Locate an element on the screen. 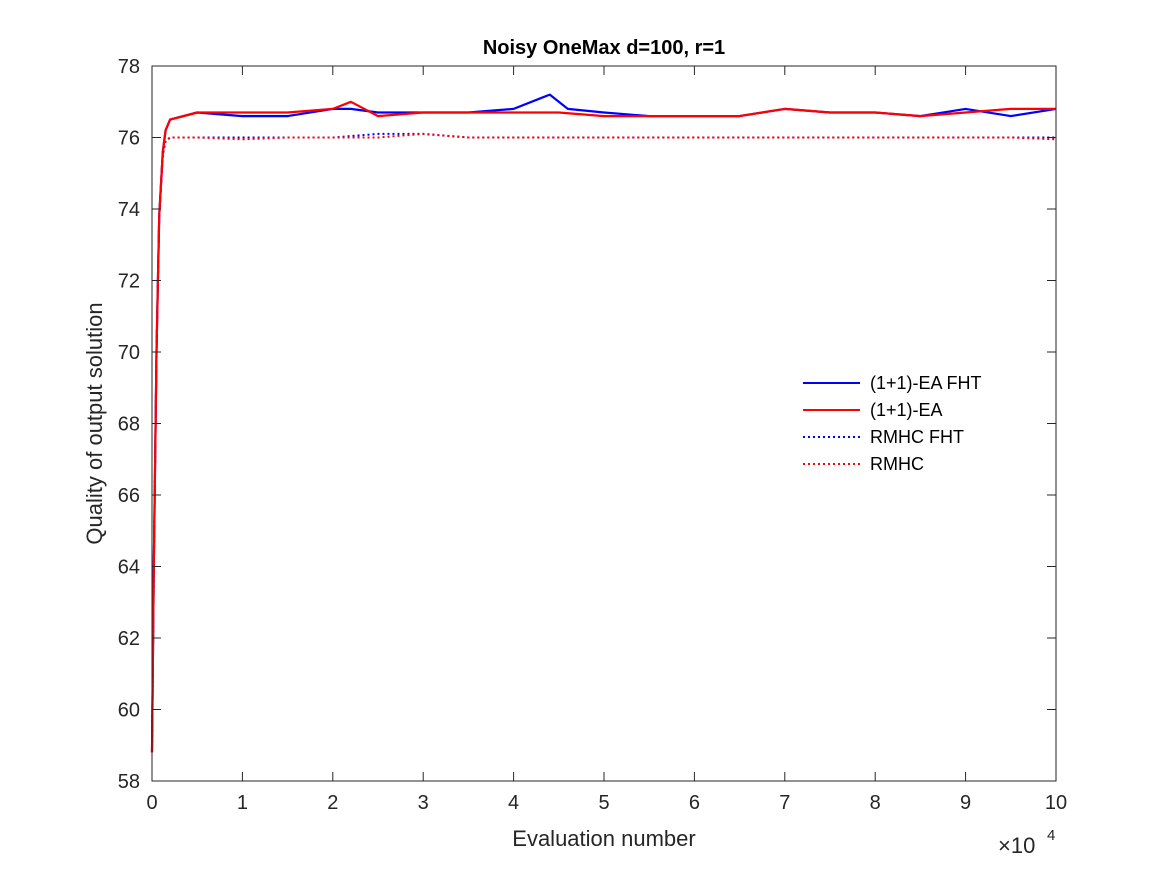 This screenshot has width=1167, height=875. y-tick-label: 58 is located at coordinates (129, 782).